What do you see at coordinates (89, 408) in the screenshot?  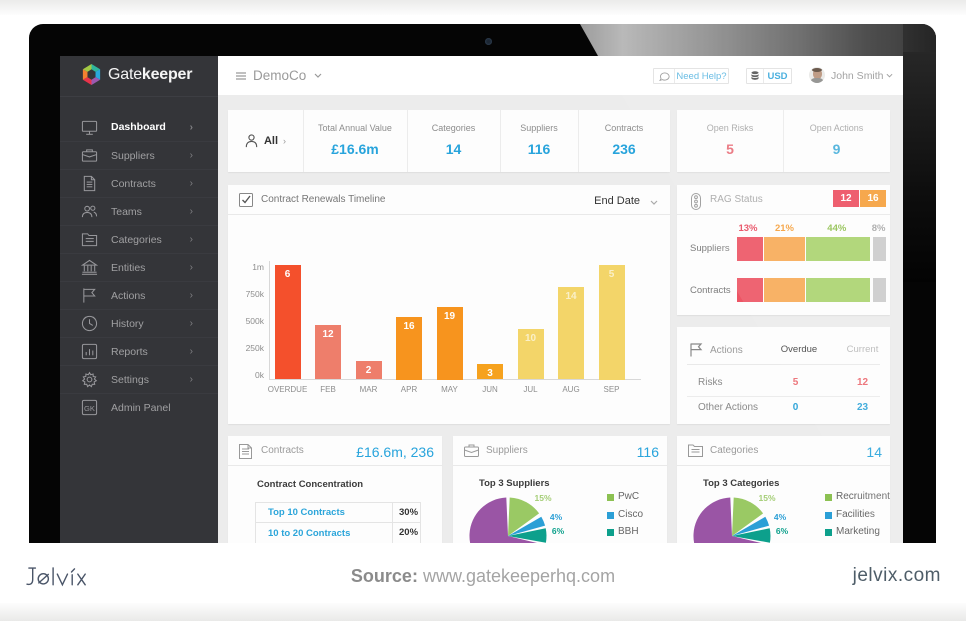 I see `svg-text: GK` at bounding box center [89, 408].